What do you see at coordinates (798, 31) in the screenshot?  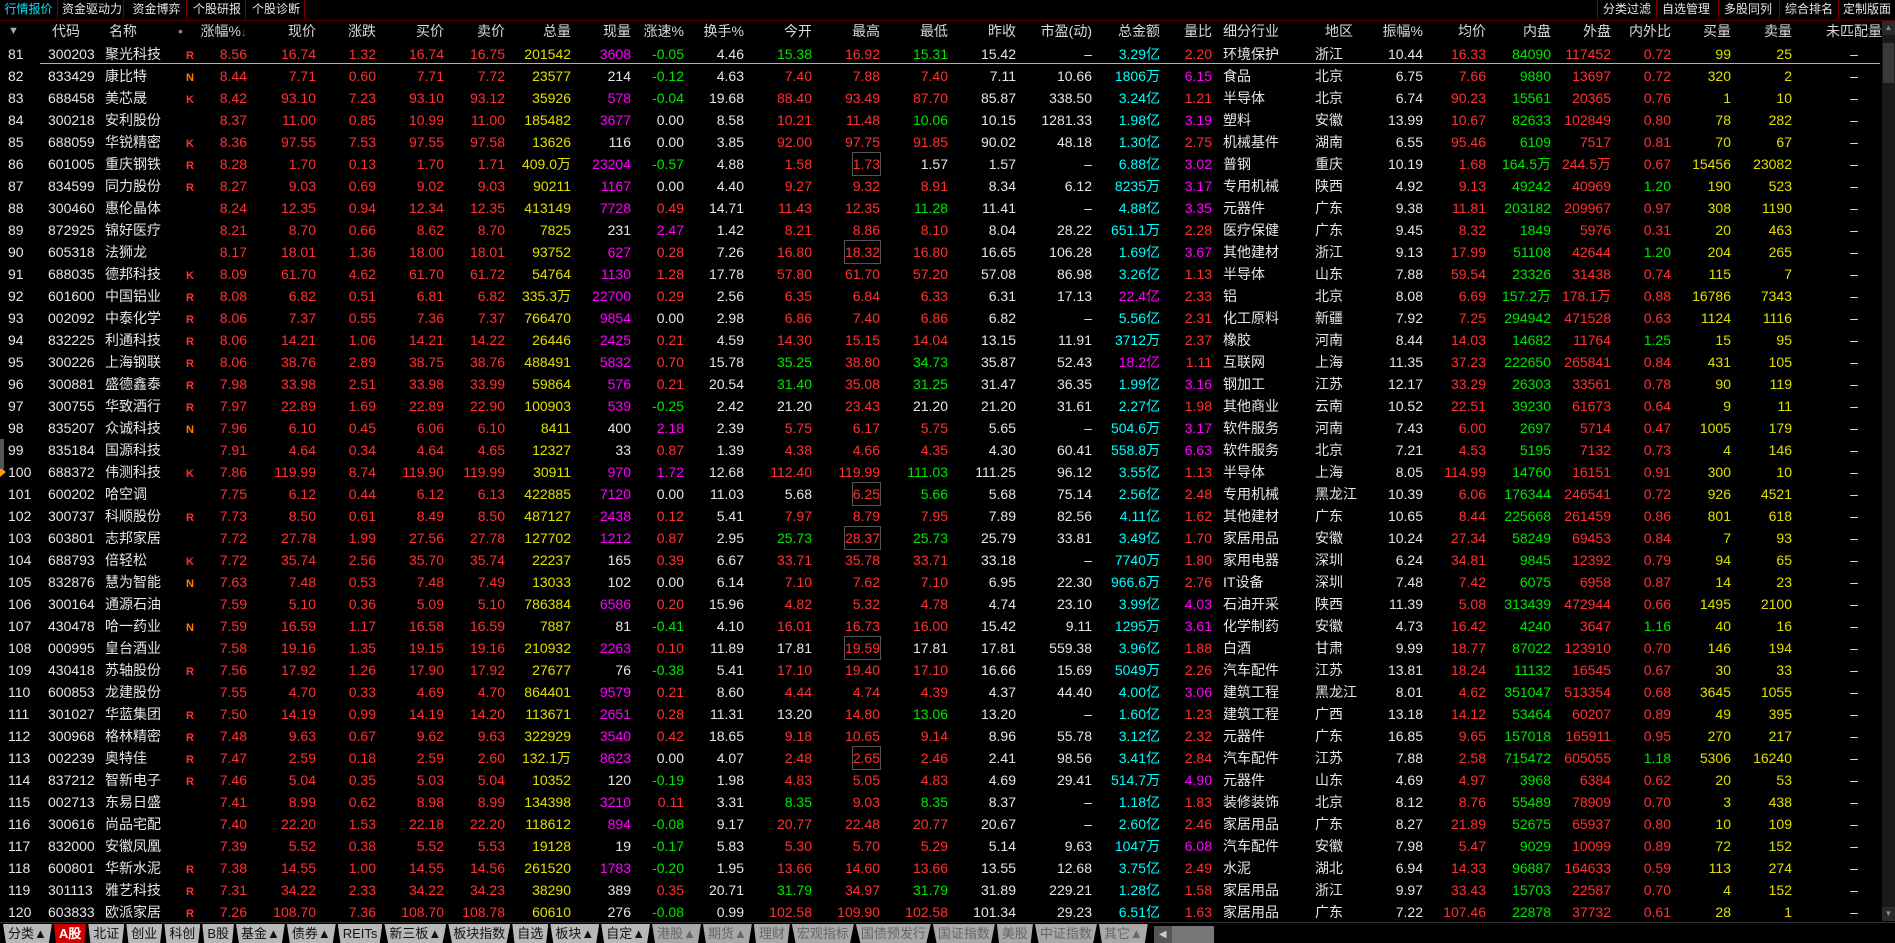 I see `header-open: 今开` at bounding box center [798, 31].